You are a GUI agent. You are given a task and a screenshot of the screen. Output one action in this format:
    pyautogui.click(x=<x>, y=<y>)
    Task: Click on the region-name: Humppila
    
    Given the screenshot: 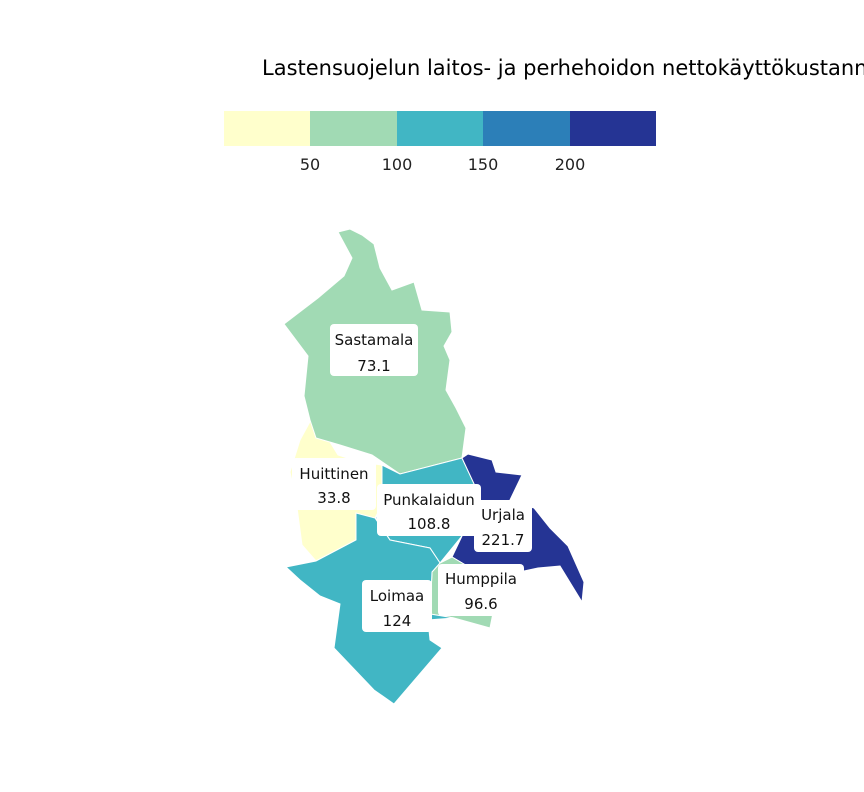 What is the action you would take?
    pyautogui.click(x=481, y=579)
    